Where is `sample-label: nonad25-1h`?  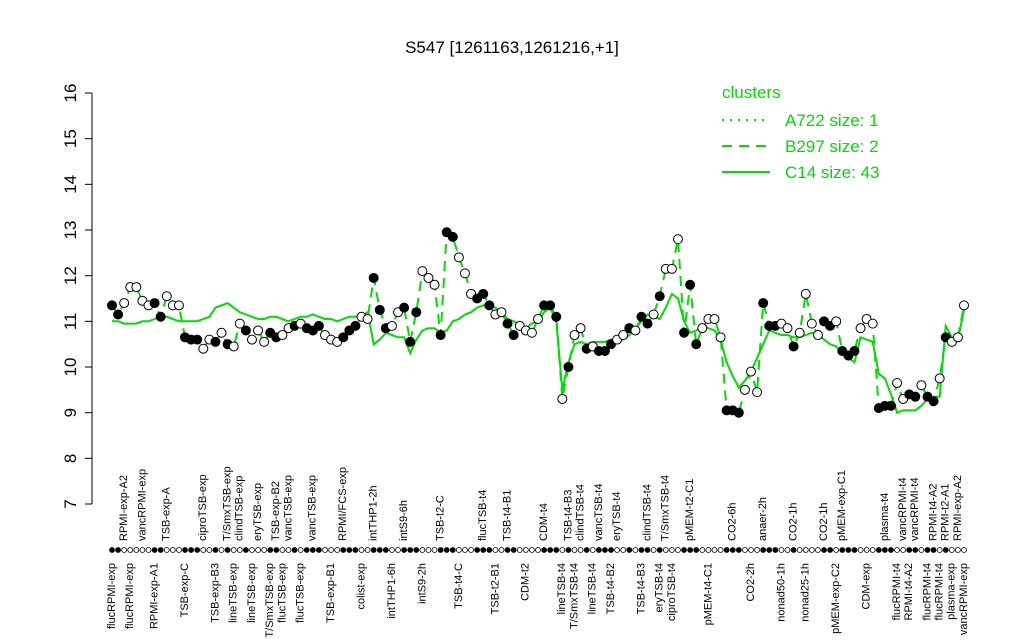
sample-label: nonad25-1h is located at coordinates (806, 592).